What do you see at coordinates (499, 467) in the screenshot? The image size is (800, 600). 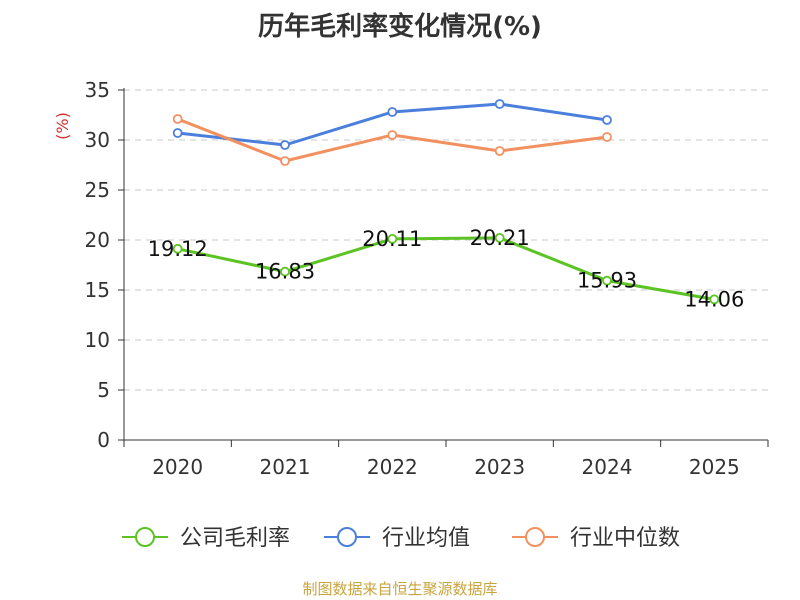 I see `x-tick-label: 2023` at bounding box center [499, 467].